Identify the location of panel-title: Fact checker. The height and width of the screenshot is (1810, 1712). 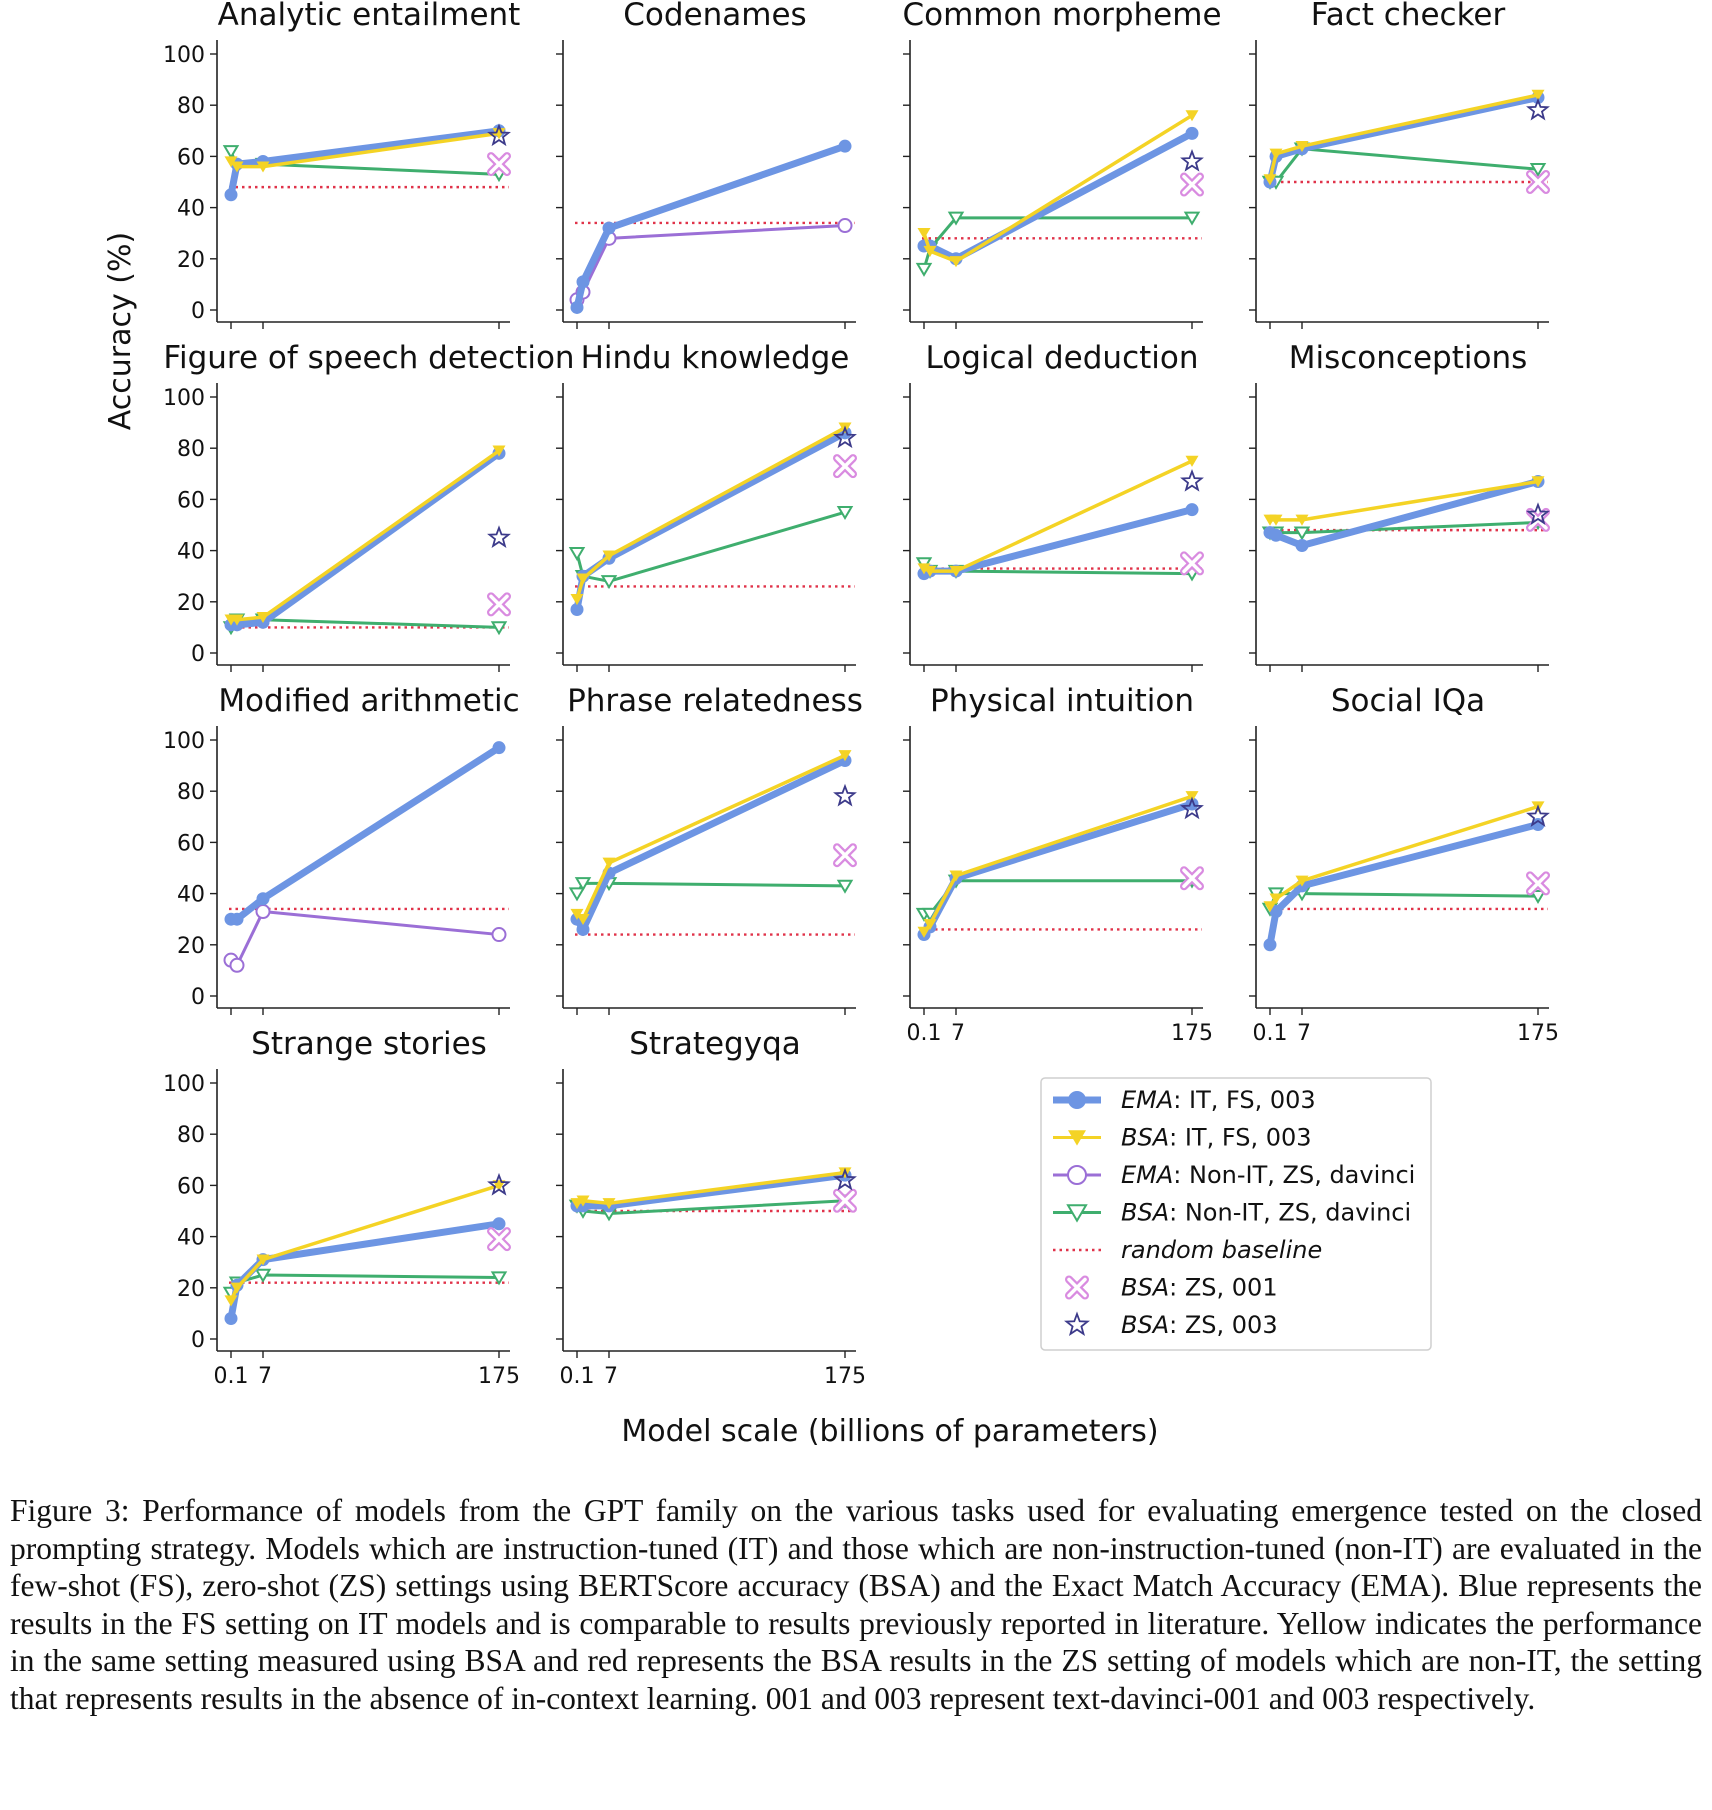
(1408, 16).